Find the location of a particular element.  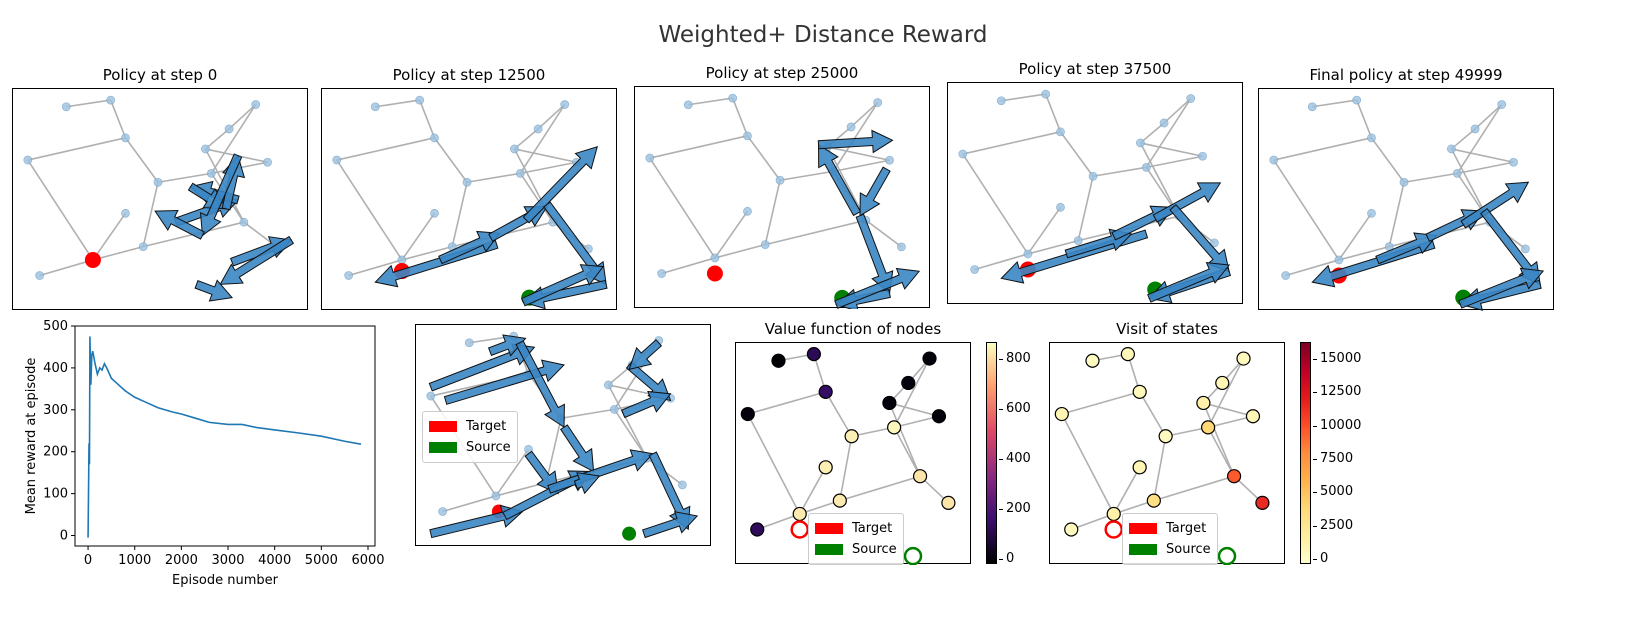

colorbar-tick: 7500 is located at coordinates (1333, 458).